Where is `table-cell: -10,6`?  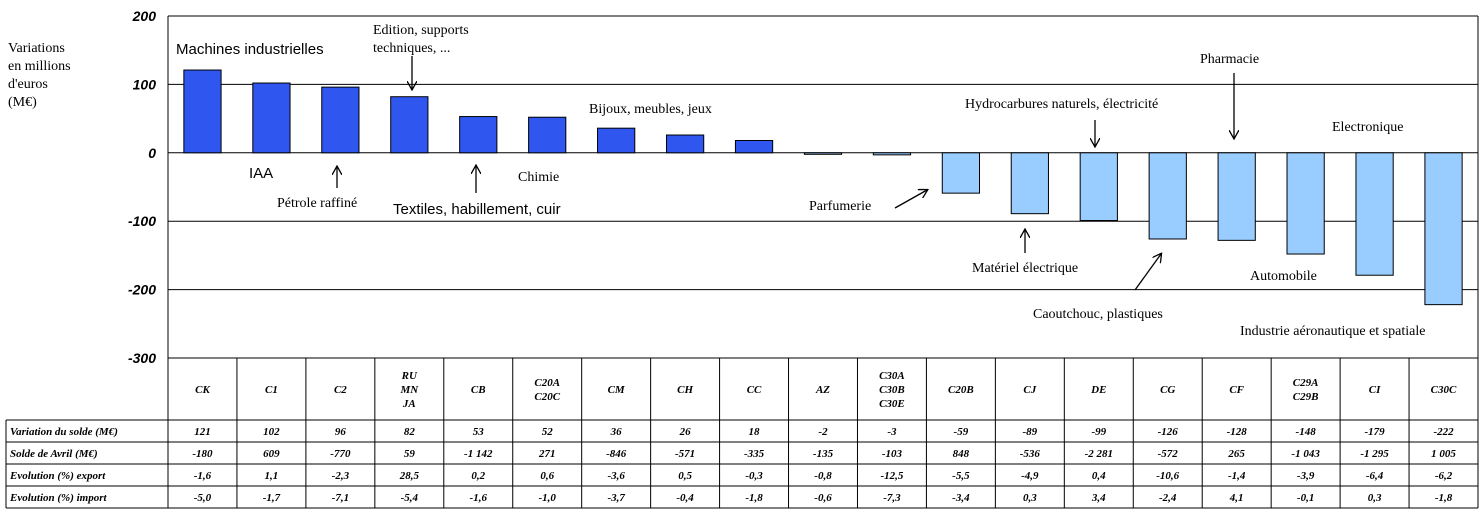
table-cell: -10,6 is located at coordinates (1167, 476).